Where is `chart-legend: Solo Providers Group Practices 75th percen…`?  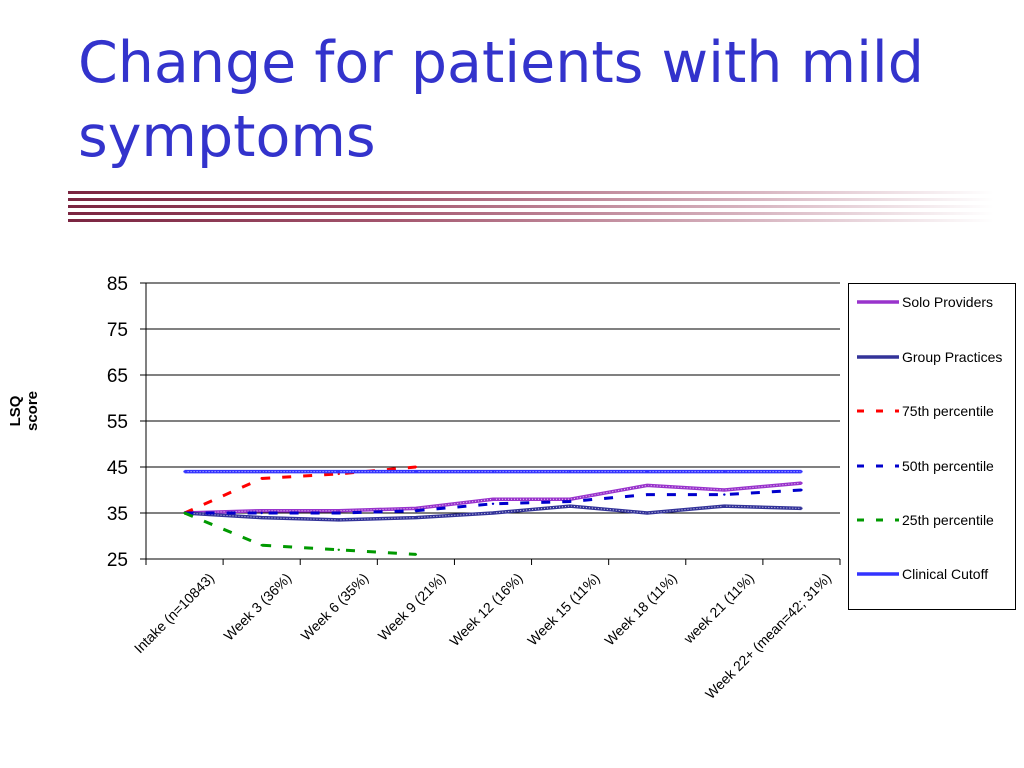 chart-legend: Solo Providers Group Practices 75th percen… is located at coordinates (932, 446).